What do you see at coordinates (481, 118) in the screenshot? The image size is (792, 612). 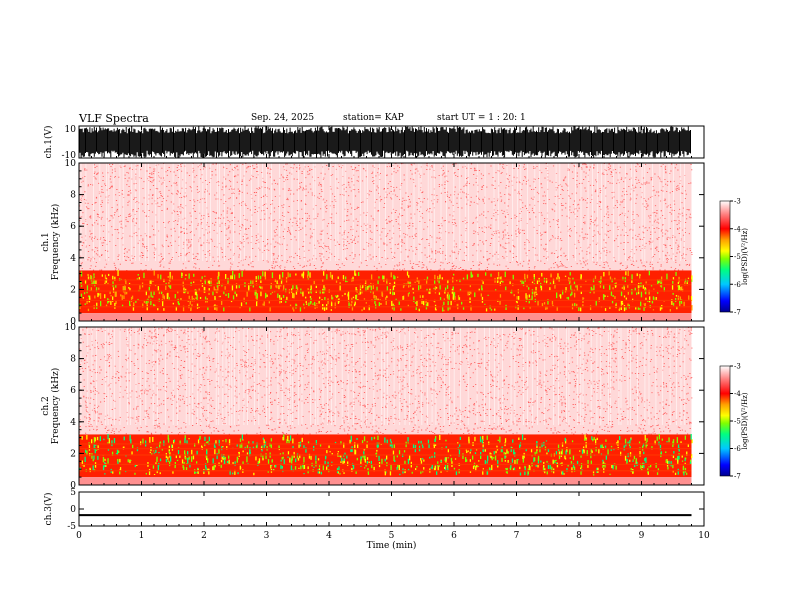 I see `start-time-label: start UT = 1 : 20: 1` at bounding box center [481, 118].